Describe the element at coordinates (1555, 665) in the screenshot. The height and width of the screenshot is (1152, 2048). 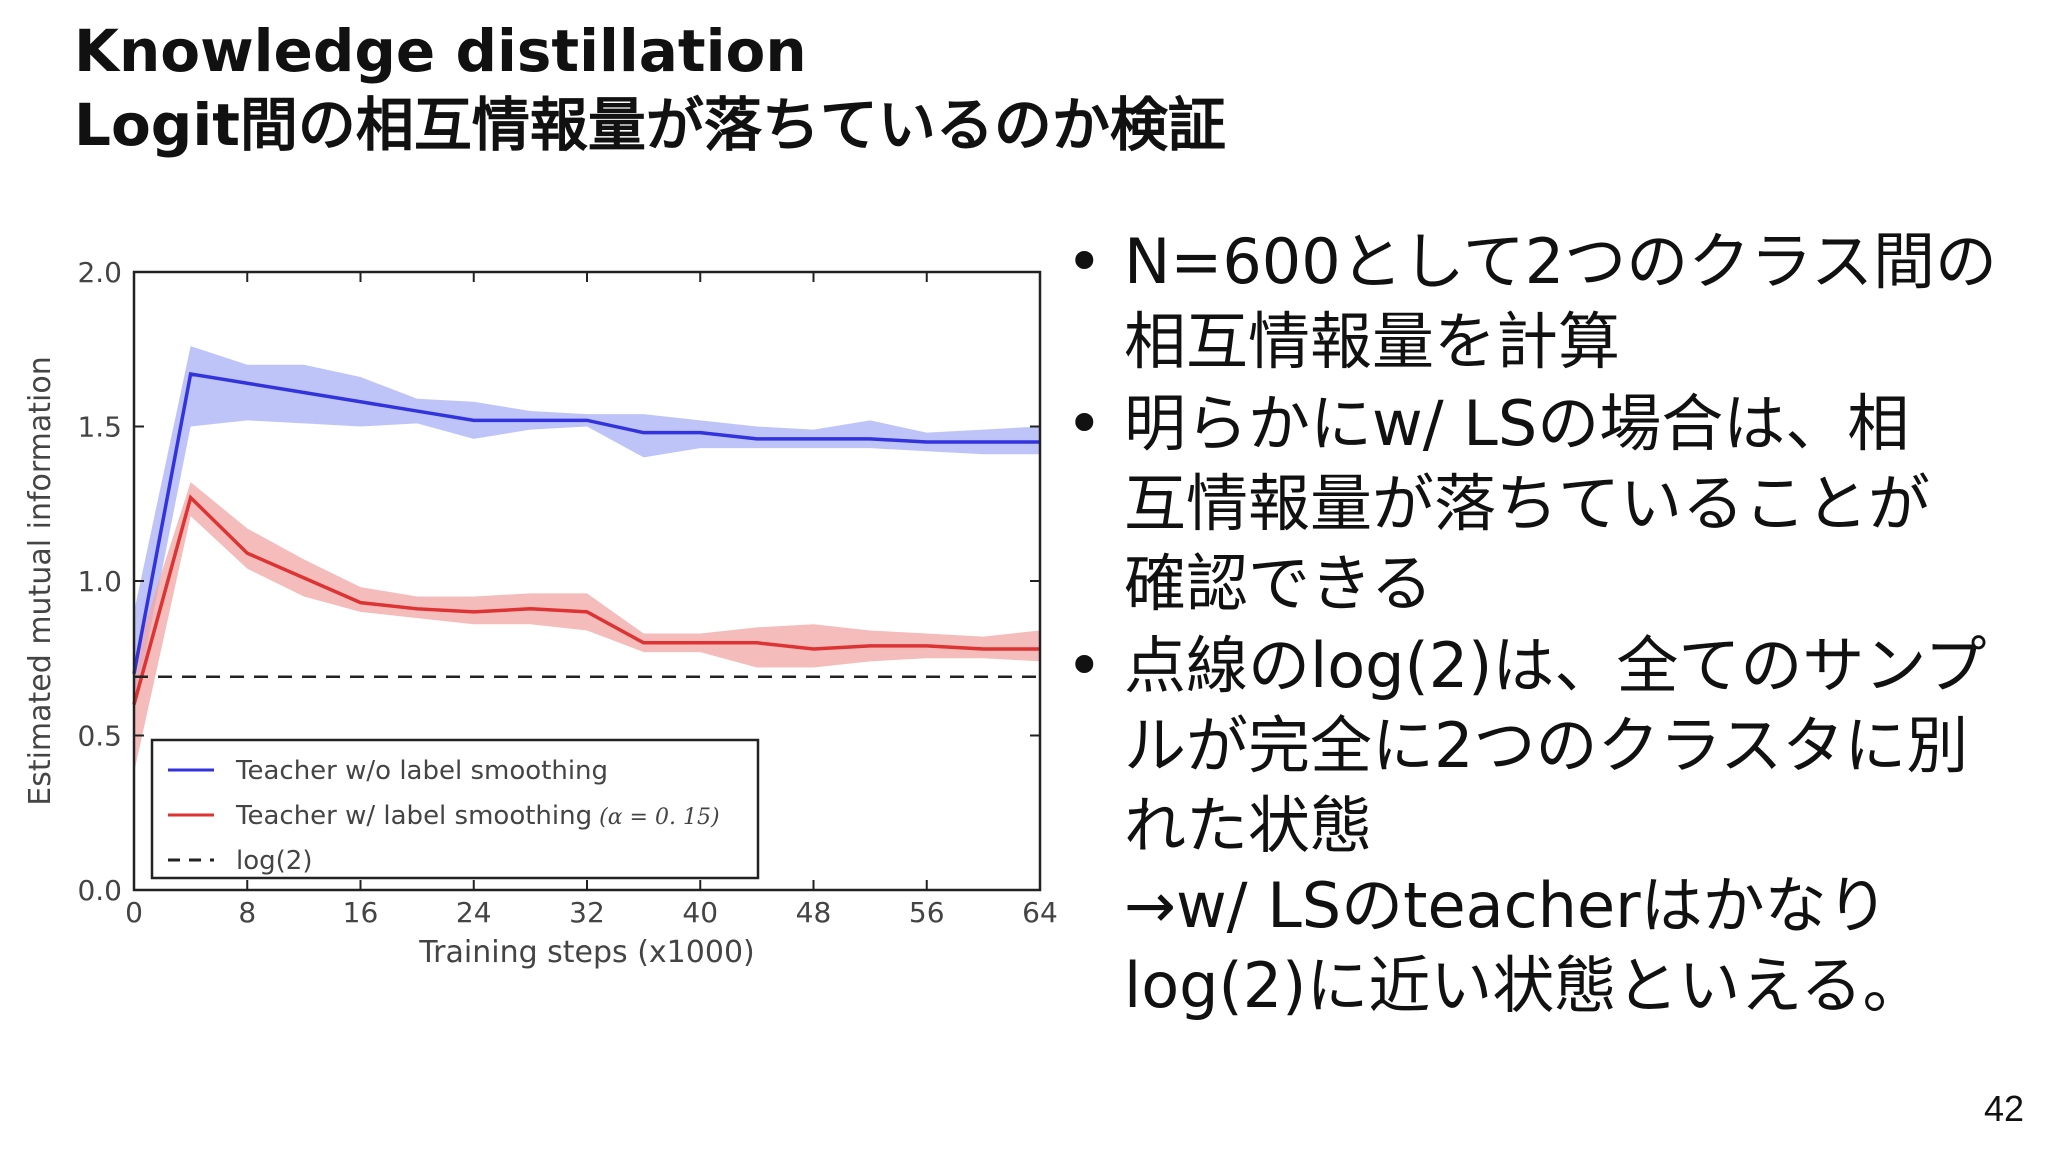
I see `bullet-line: 点線のlog(2)は、全てのサンプ` at that location.